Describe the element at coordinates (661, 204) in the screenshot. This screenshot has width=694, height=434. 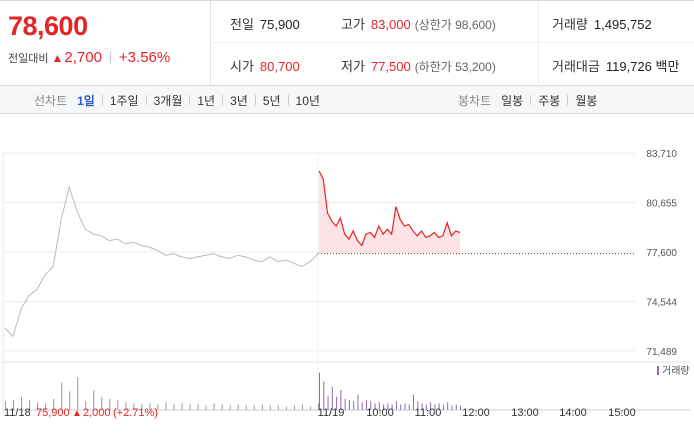
I see `y-tick-label: 80,655` at that location.